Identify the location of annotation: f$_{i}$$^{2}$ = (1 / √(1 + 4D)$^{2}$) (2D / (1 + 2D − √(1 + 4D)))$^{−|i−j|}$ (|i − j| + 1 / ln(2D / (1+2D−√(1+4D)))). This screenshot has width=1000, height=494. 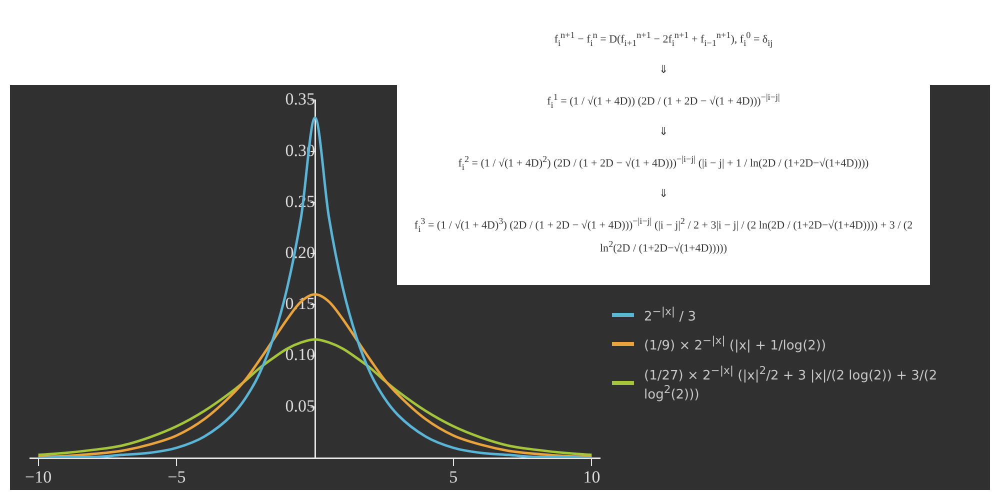
(663, 163).